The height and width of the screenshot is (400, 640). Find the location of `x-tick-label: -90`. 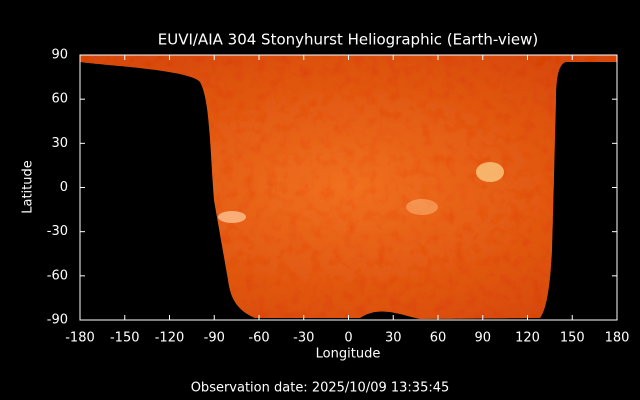

x-tick-label: -90 is located at coordinates (214, 338).